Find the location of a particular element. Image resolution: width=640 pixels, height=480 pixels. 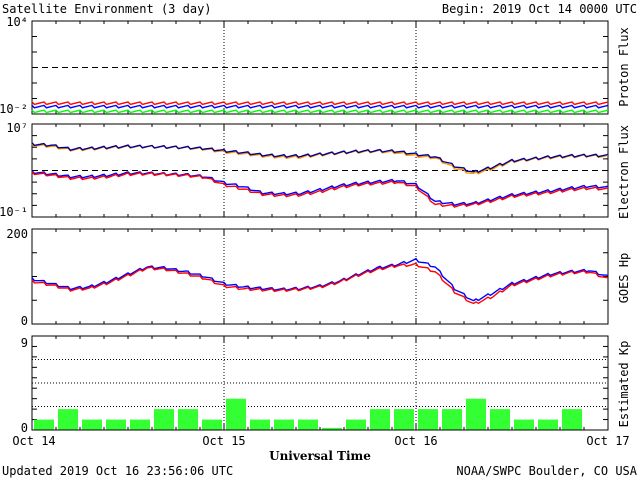

proton-flux-ylabel: Proton Flux is located at coordinates (624, 66).